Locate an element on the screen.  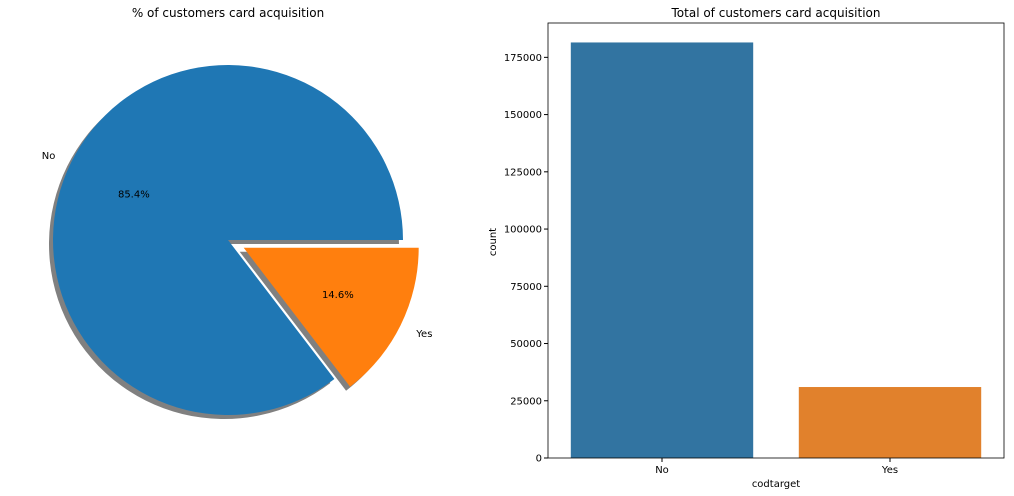
y-tick-label: 100000 is located at coordinates (523, 230).